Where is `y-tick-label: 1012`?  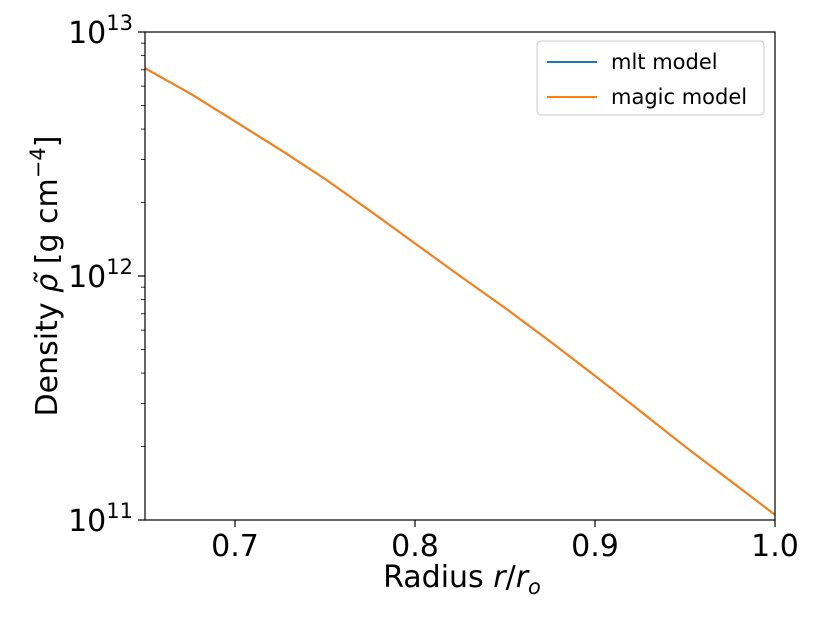
y-tick-label: 1012 is located at coordinates (100, 275).